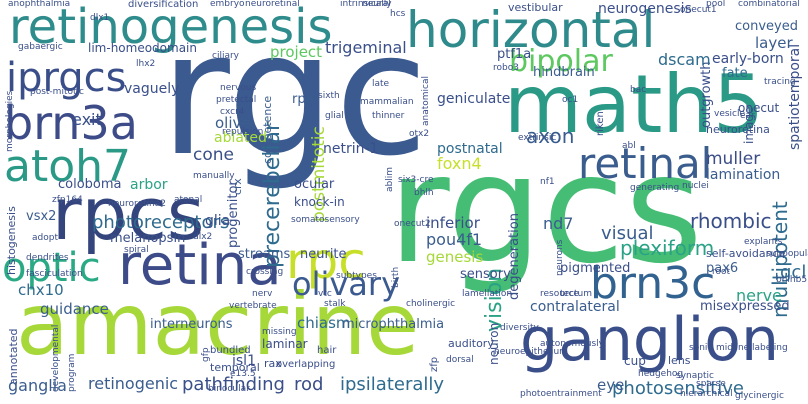  What do you see at coordinates (203, 237) in the screenshot?
I see `word-dlx2: dlx2` at bounding box center [203, 237].